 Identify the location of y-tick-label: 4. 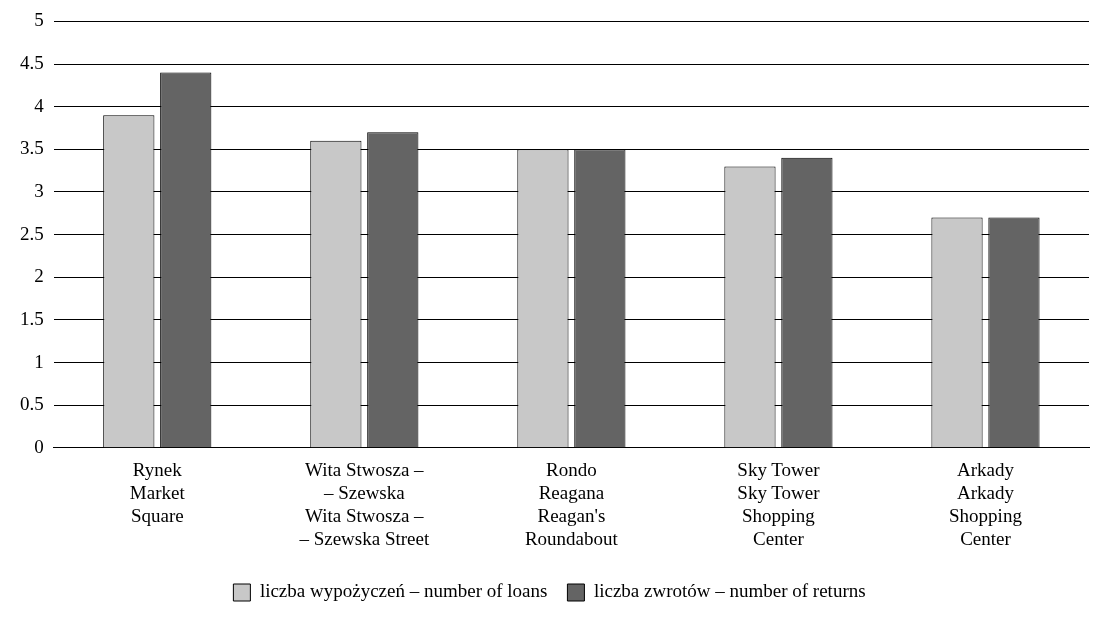
(39, 105).